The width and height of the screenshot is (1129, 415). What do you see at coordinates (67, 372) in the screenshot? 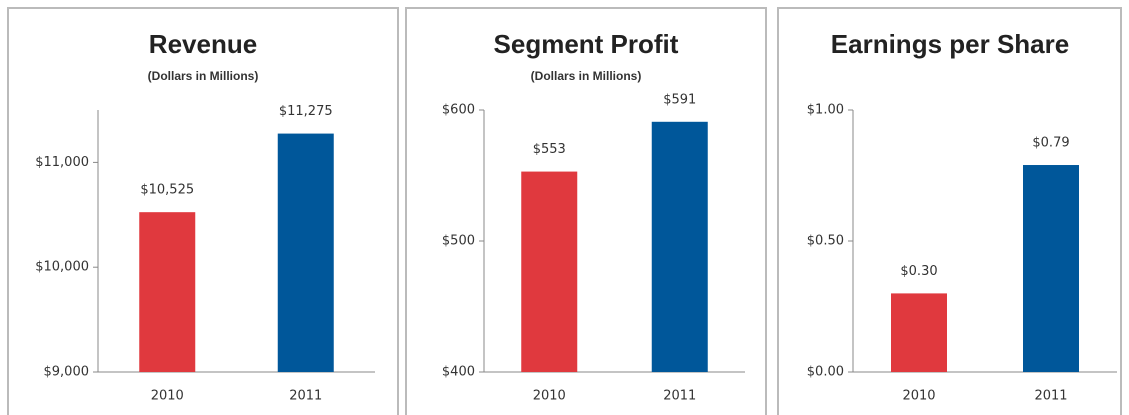
I see `y-tick-label: $9,000` at bounding box center [67, 372].